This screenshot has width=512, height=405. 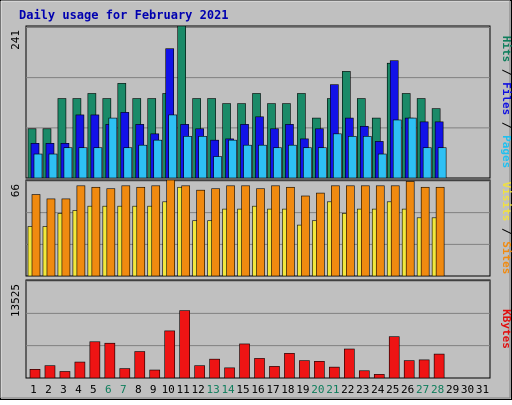 What do you see at coordinates (287, 389) in the screenshot?
I see `day-label-18: 18` at bounding box center [287, 389].